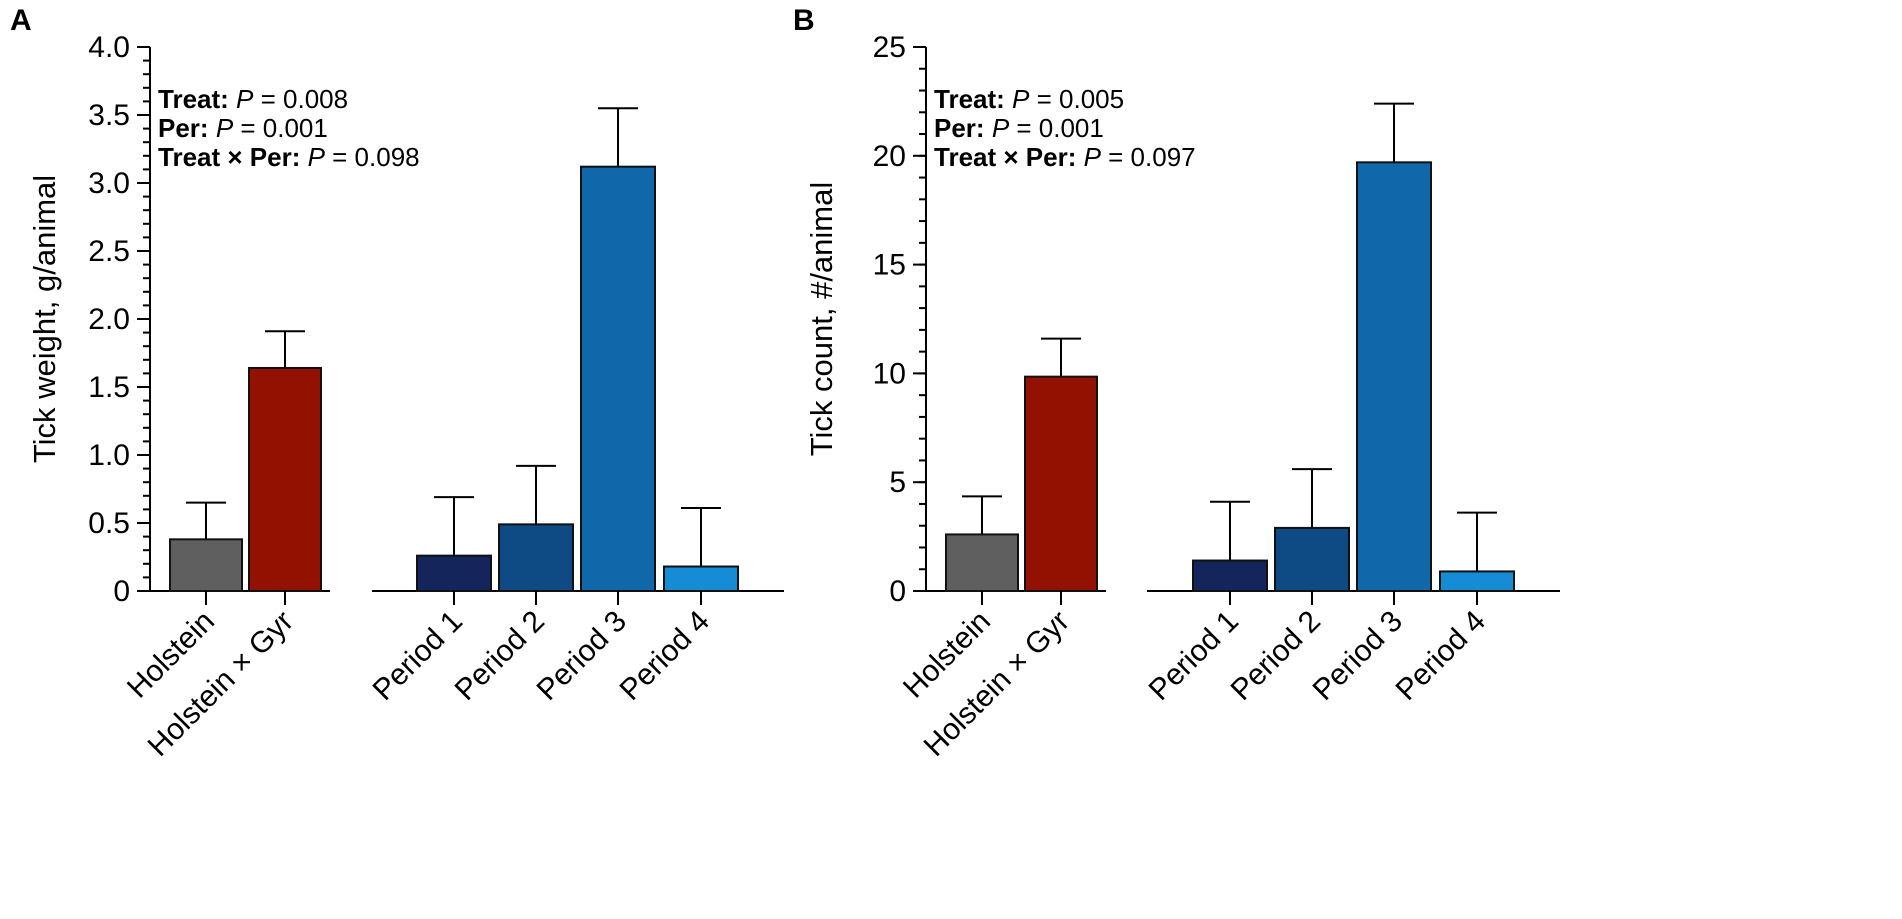 The width and height of the screenshot is (1902, 919). Describe the element at coordinates (1148, 157) in the screenshot. I see `stat-value: = 0.097` at that location.